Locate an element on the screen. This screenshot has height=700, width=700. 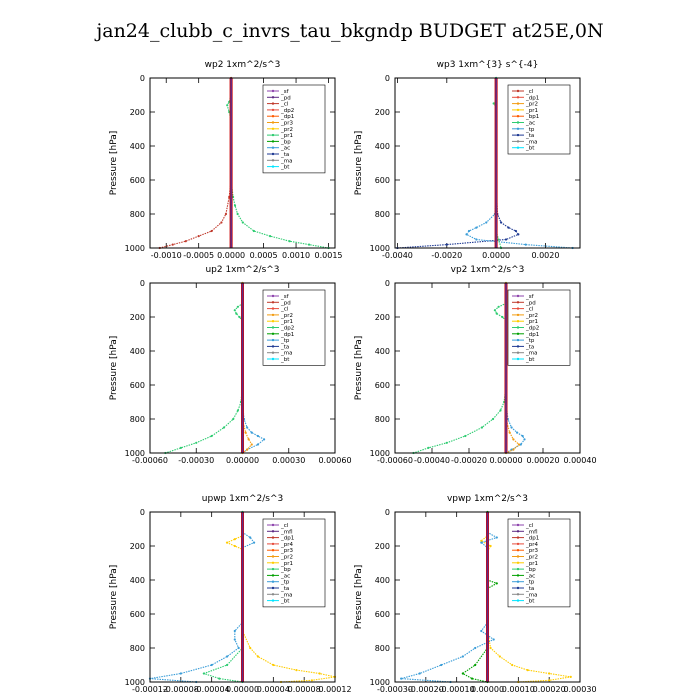
legend-label: _ta is located at coordinates (284, 155).